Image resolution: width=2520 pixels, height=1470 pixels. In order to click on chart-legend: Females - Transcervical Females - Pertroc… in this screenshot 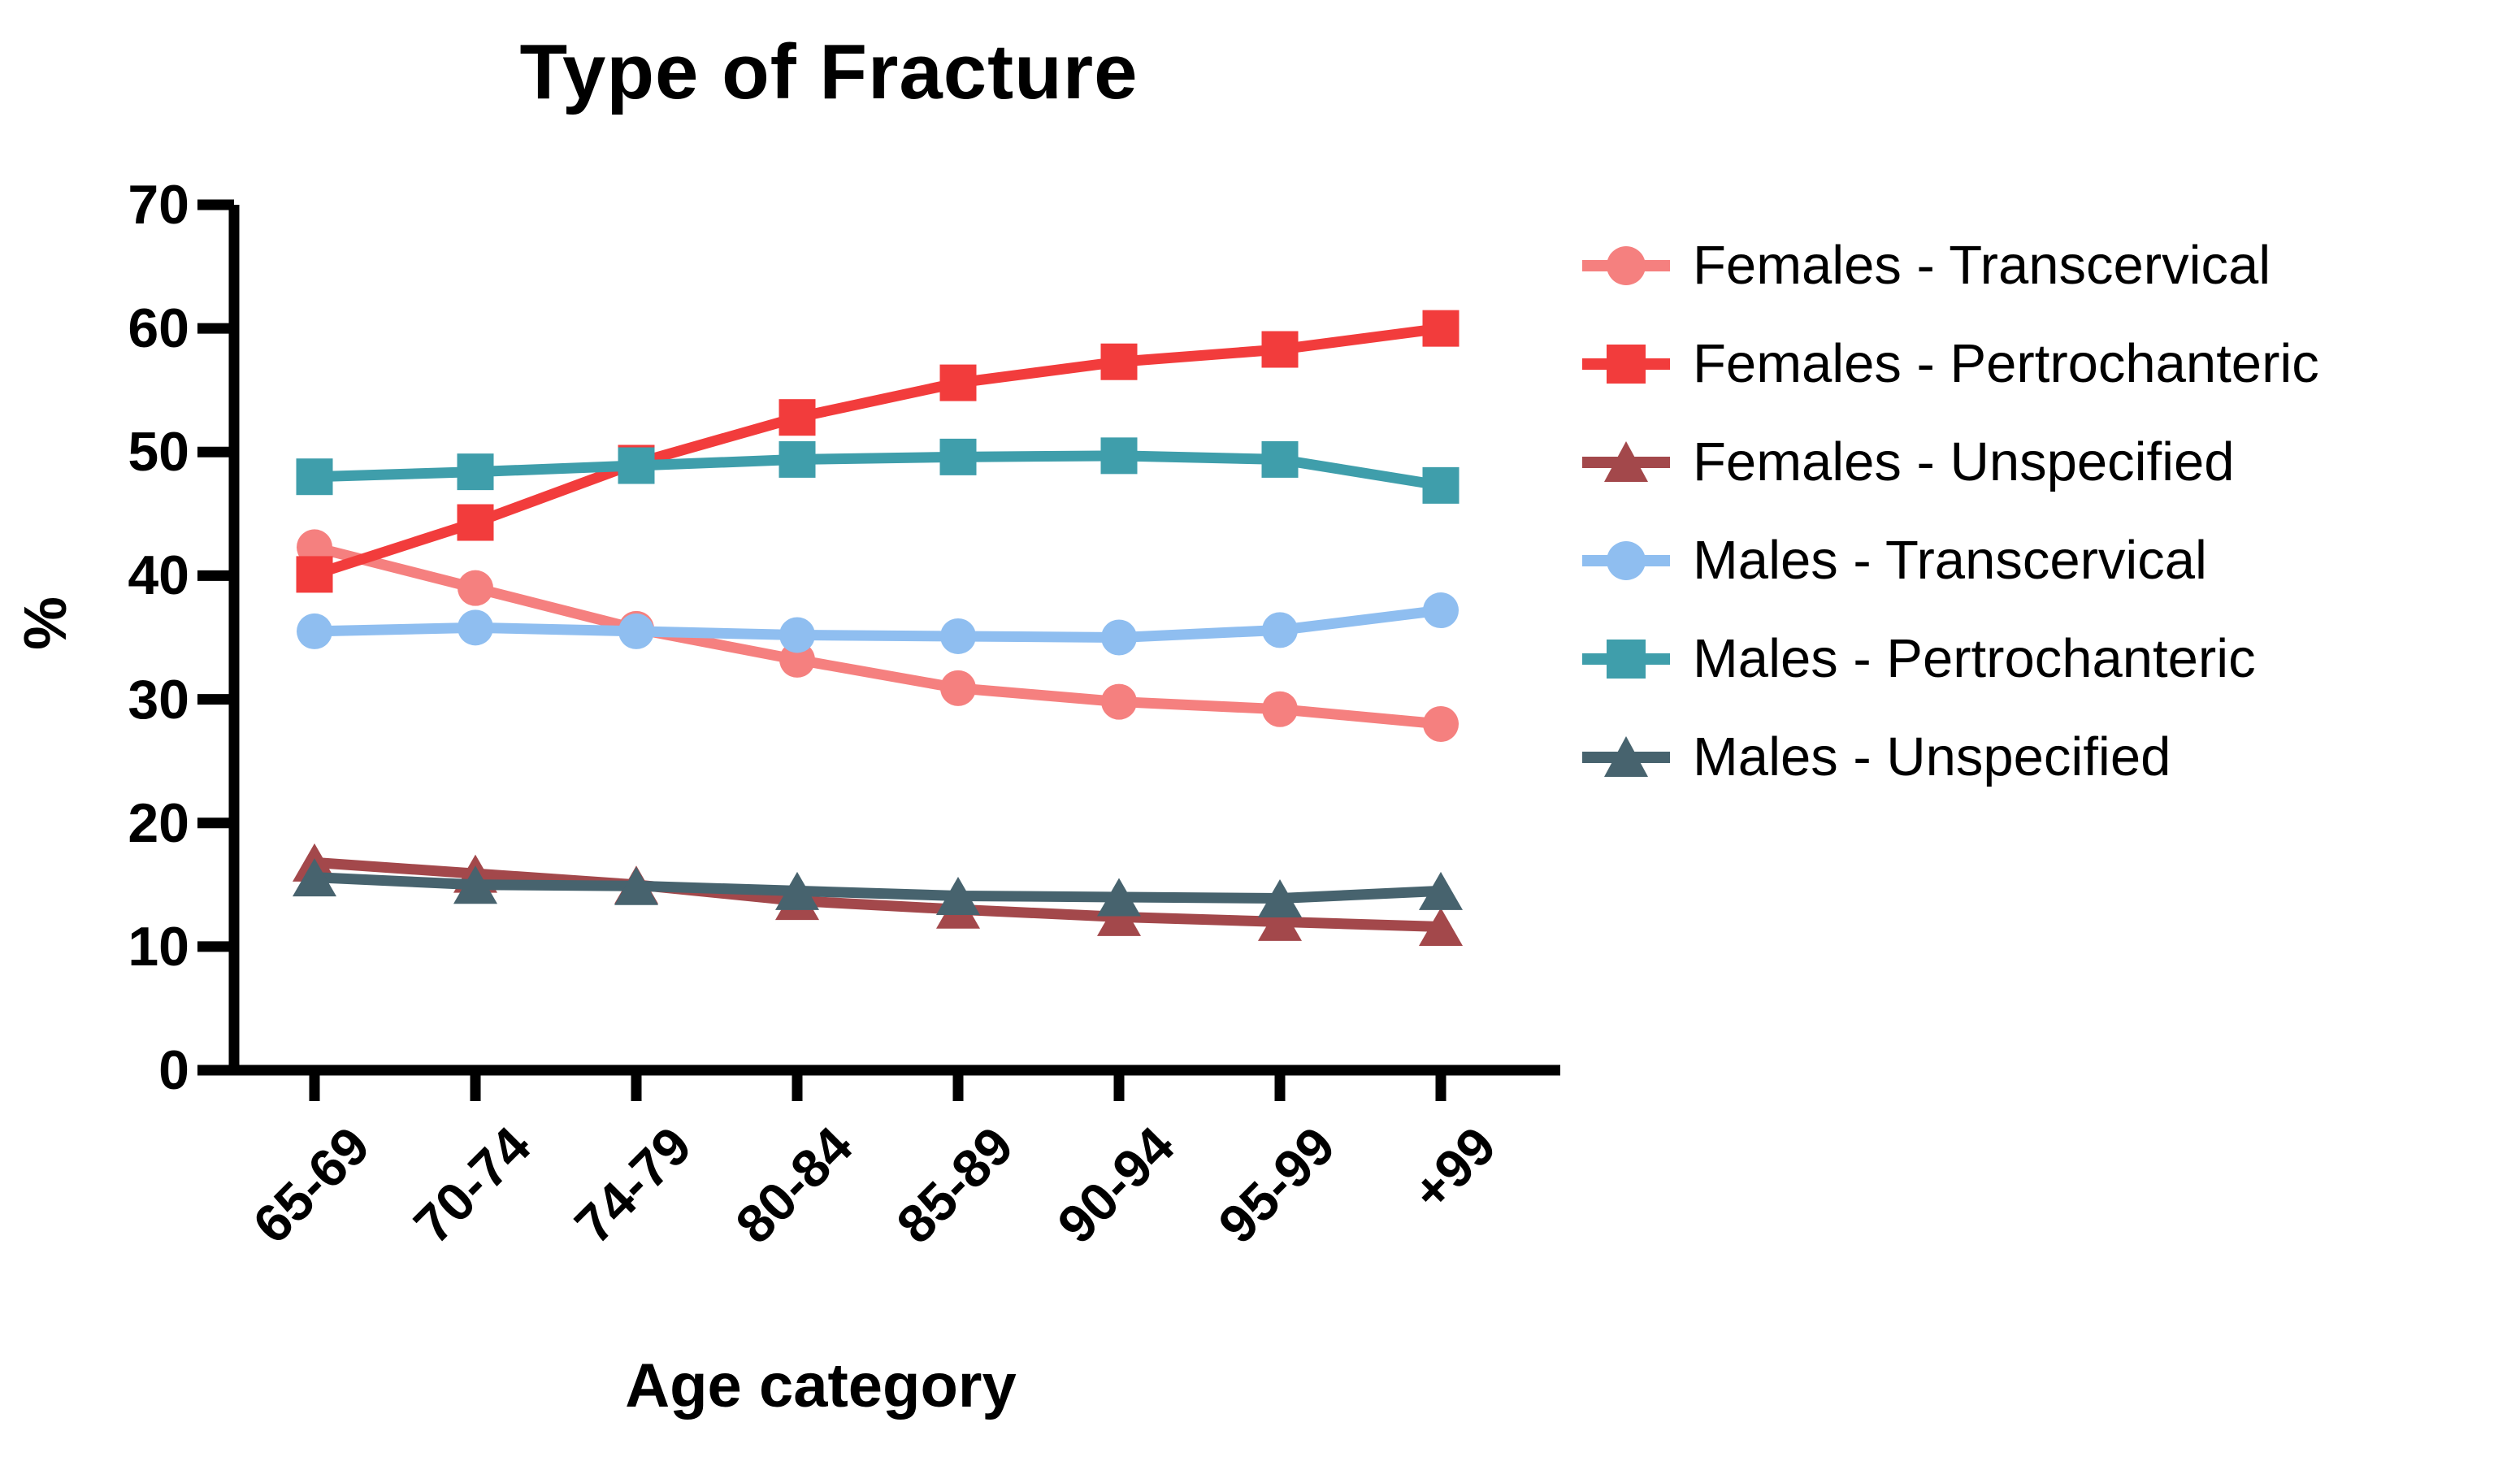, I will do `click(1950, 511)`.